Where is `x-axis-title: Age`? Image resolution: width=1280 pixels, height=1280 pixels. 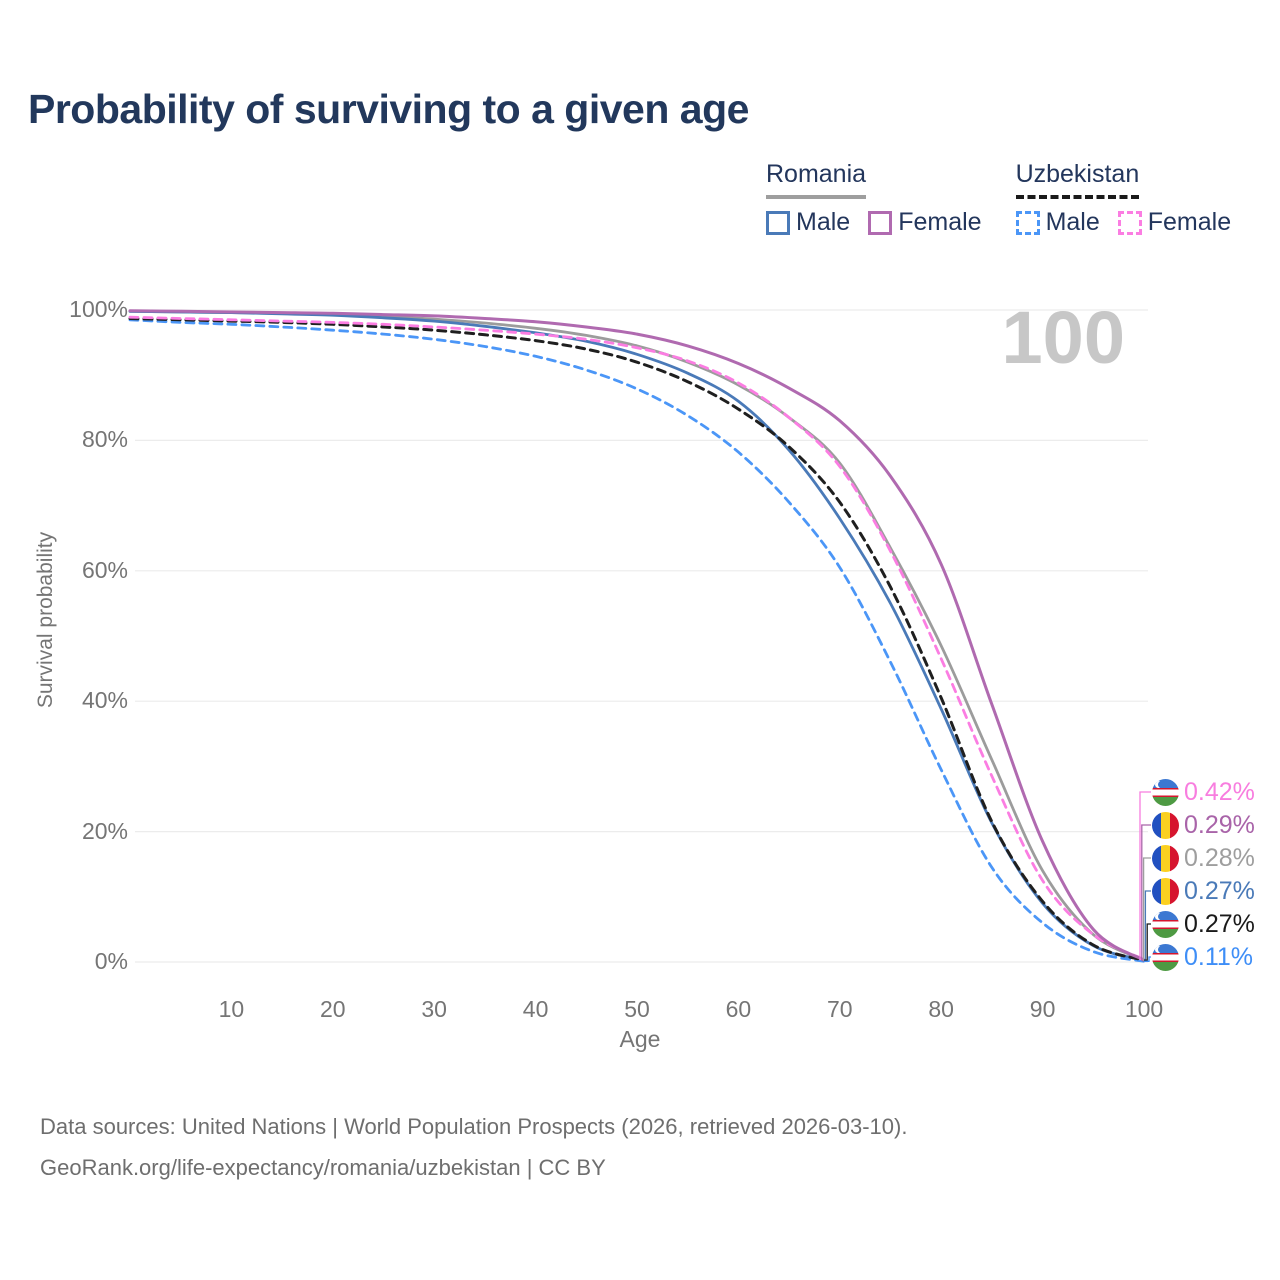
x-axis-title: Age is located at coordinates (640, 1039).